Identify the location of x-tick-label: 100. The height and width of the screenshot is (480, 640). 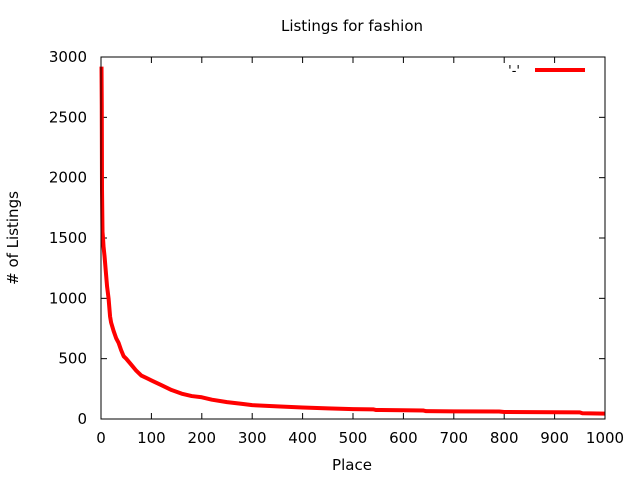
(151, 438).